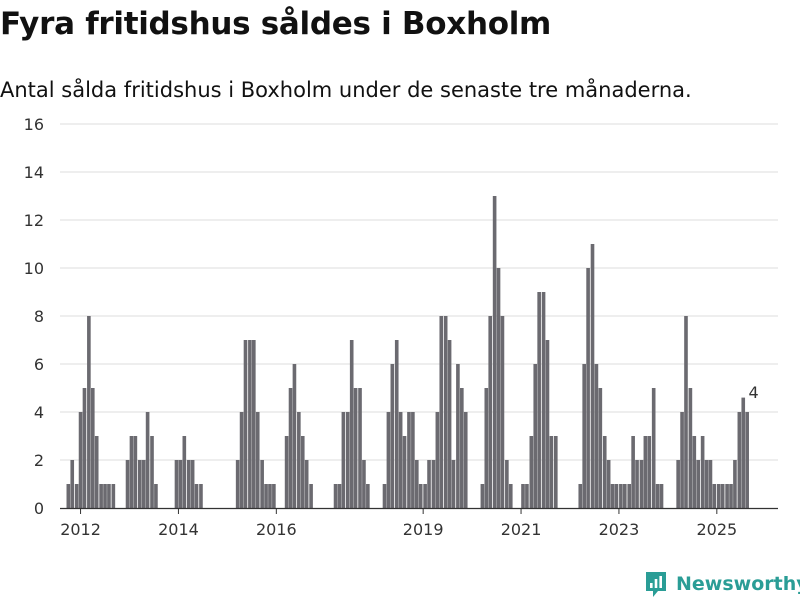  What do you see at coordinates (39, 508) in the screenshot?
I see `y-tick-label: 0` at bounding box center [39, 508].